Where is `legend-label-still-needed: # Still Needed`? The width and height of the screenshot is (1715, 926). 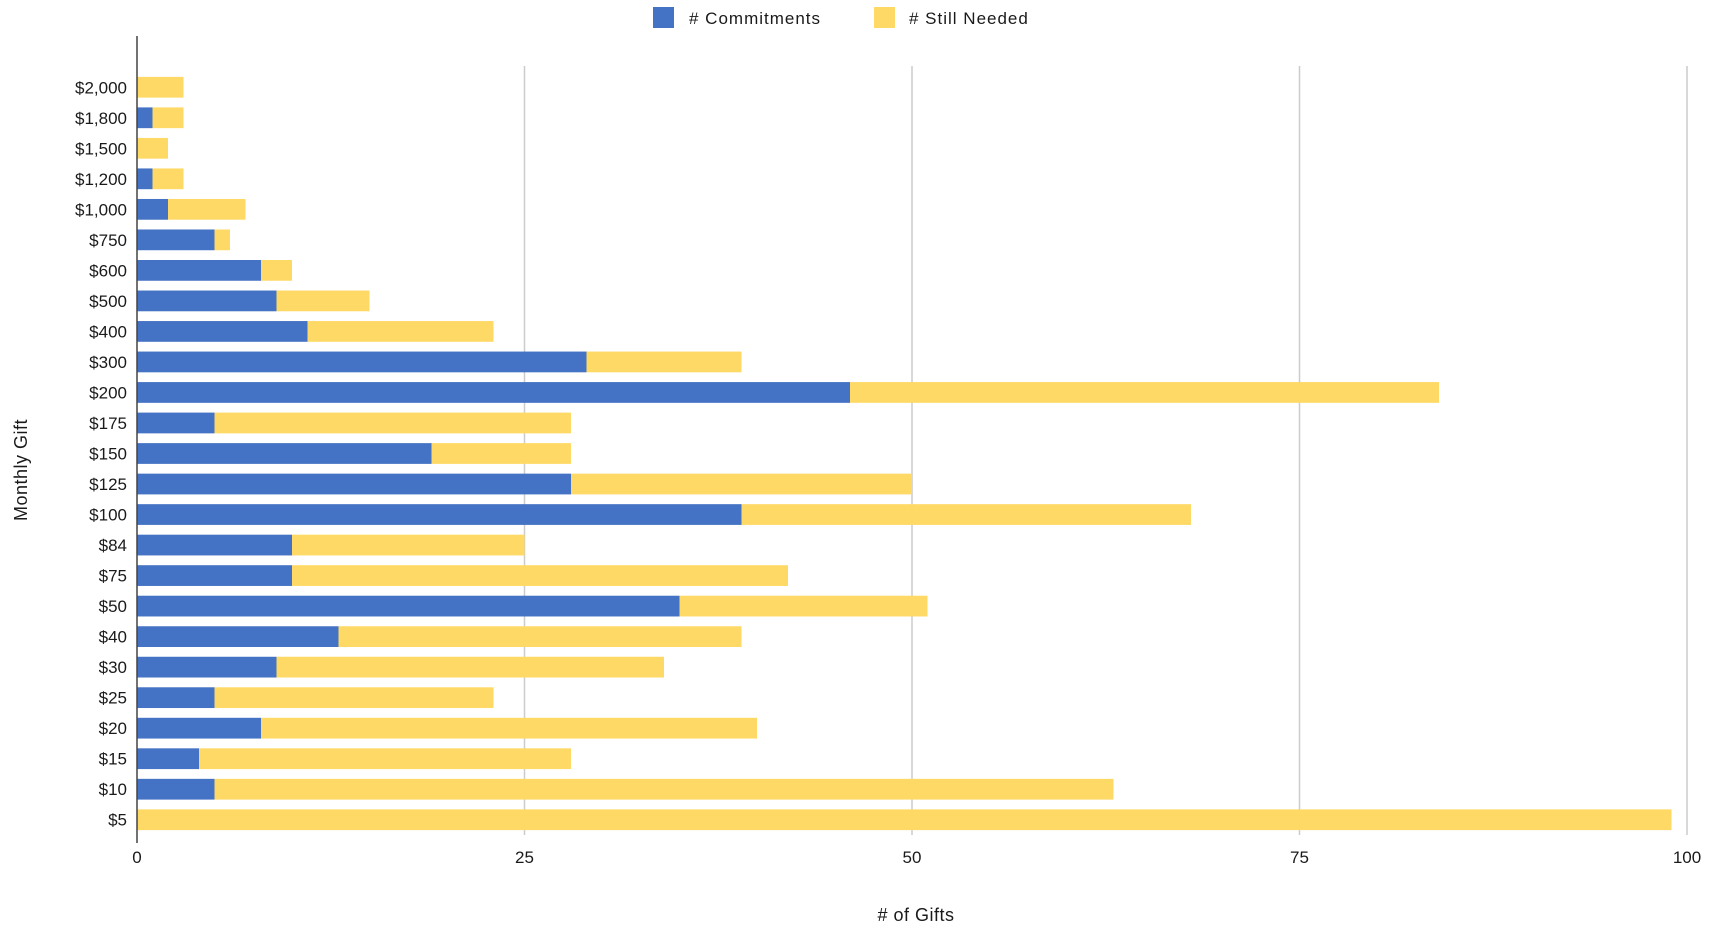
legend-label-still-needed: # Still Needed is located at coordinates (969, 18).